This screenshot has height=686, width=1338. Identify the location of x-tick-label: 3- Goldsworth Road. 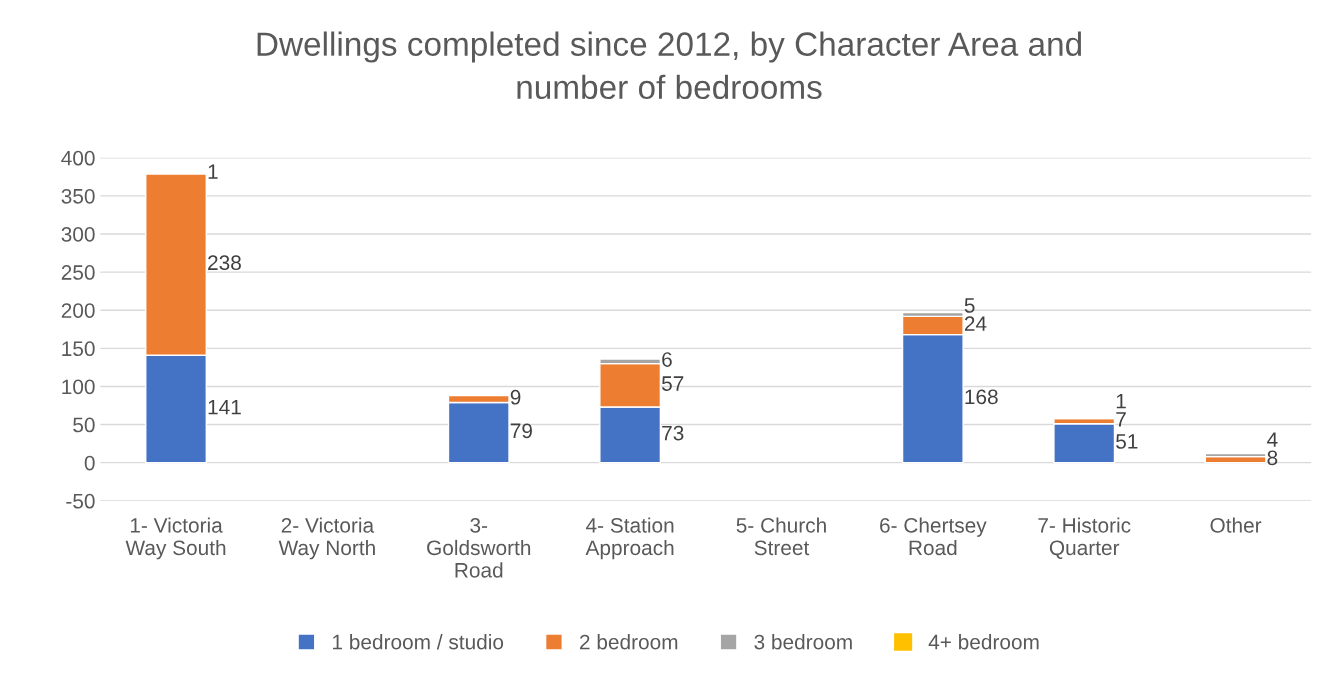
(479, 548).